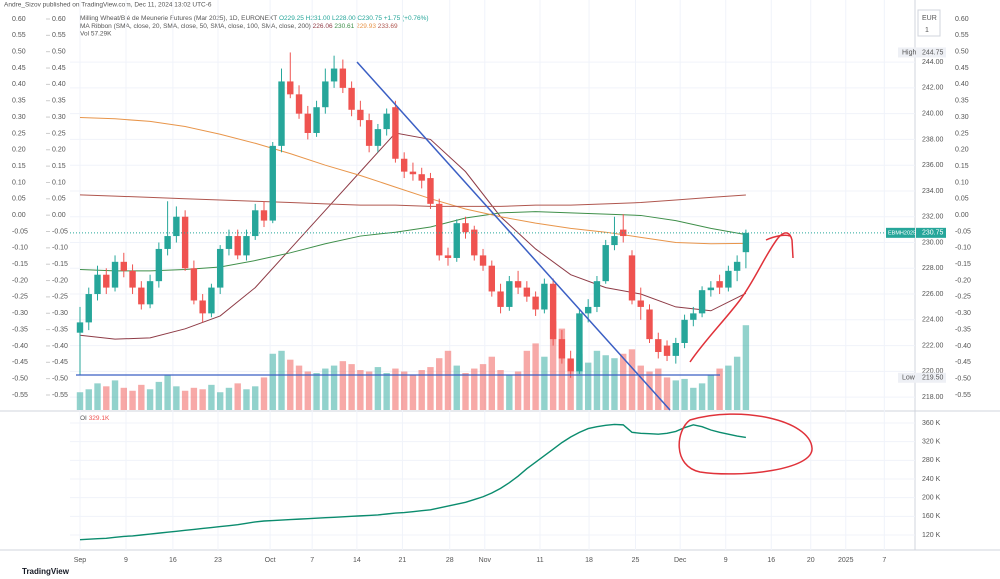  What do you see at coordinates (539, 560) in the screenshot?
I see `x-tick-label: 11` at bounding box center [539, 560].